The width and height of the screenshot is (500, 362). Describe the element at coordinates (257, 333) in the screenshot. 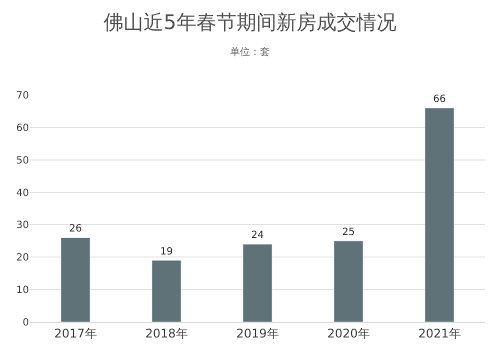

I see `x-tick-label: 2019年` at that location.